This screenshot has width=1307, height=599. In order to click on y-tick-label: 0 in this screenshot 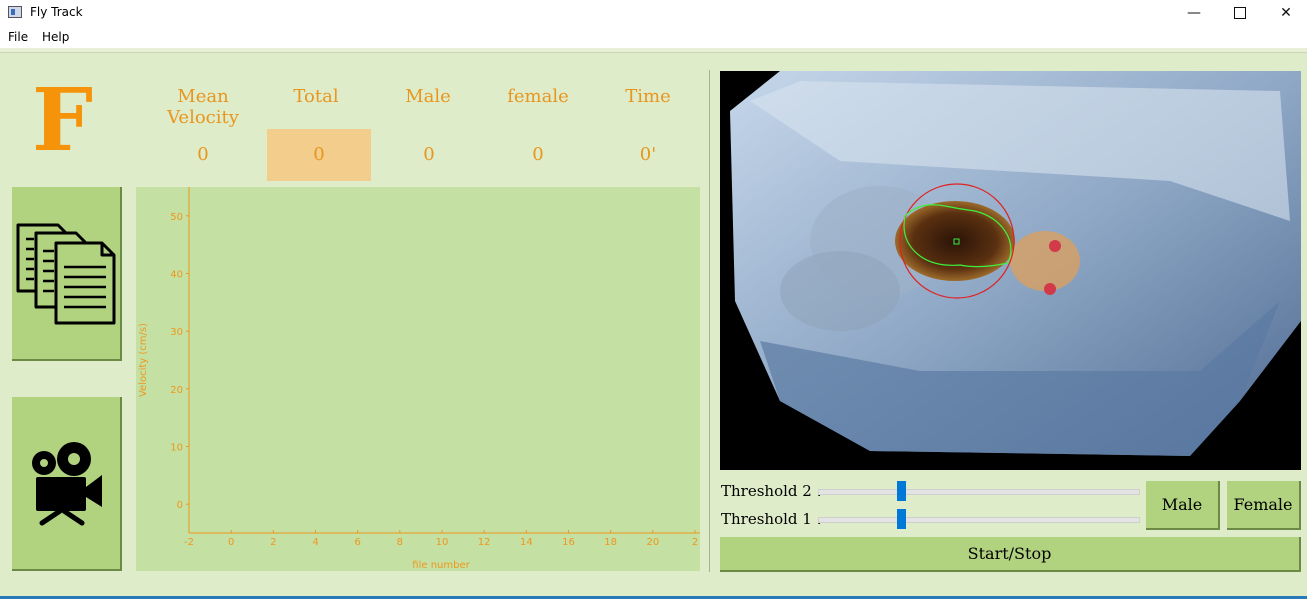, I will do `click(180, 505)`.